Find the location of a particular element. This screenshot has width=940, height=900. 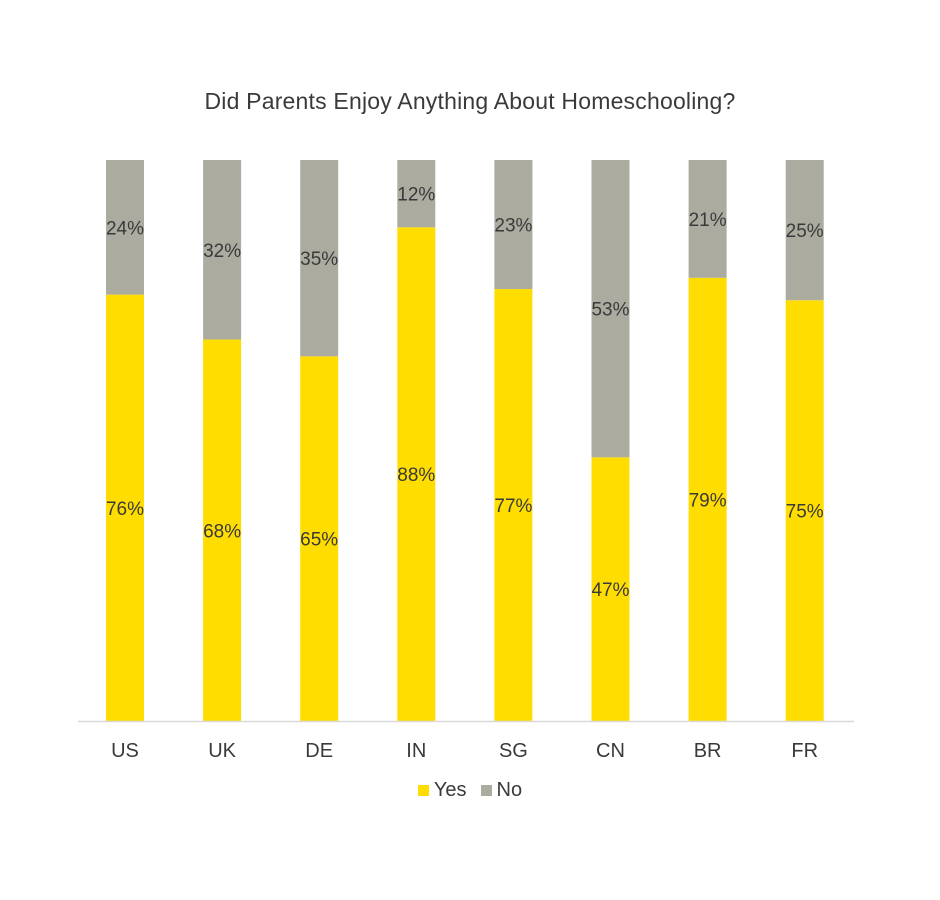

bar-yes-us is located at coordinates (125, 507).